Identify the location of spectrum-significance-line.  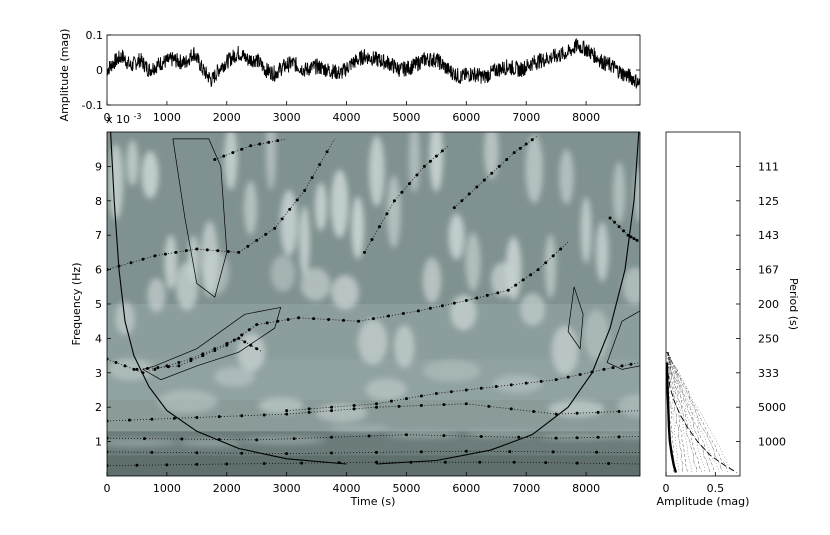
(702, 422).